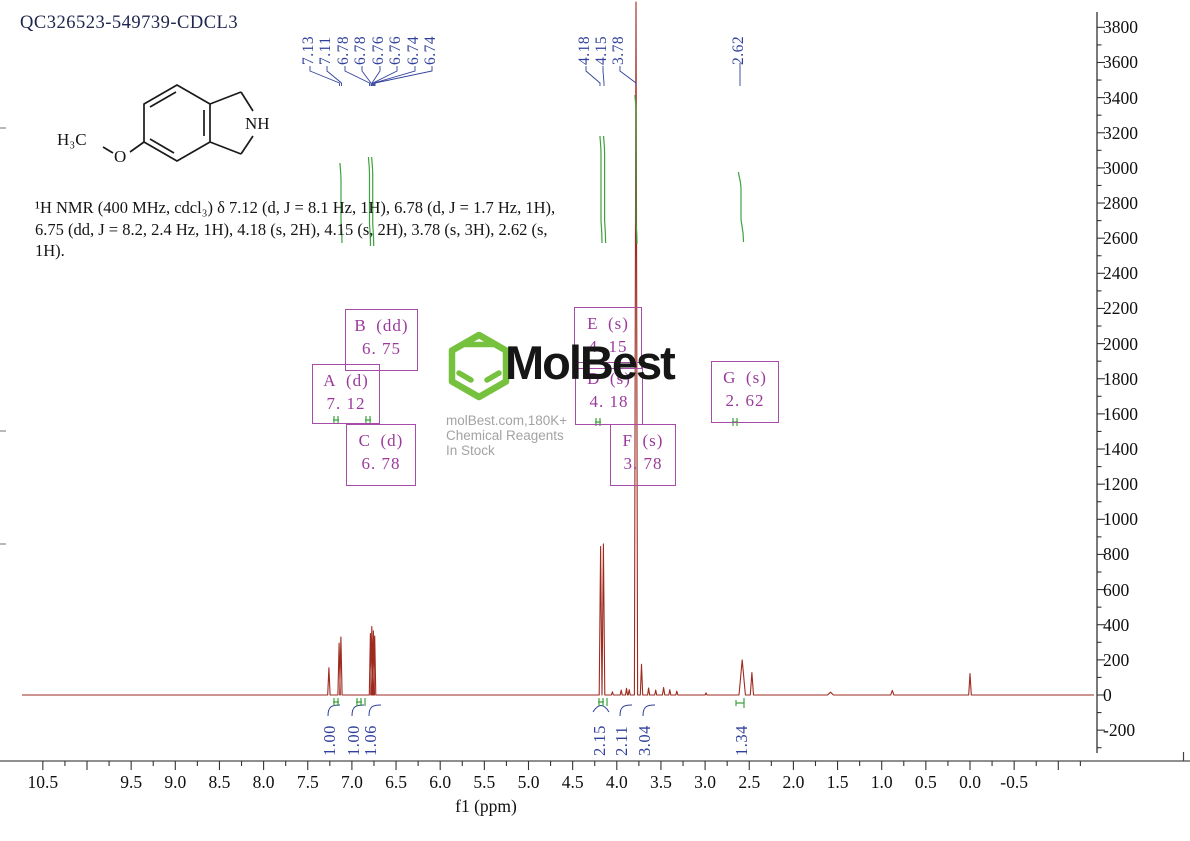 The height and width of the screenshot is (841, 1190). I want to click on x-tick-label: 3.5, so click(661, 782).